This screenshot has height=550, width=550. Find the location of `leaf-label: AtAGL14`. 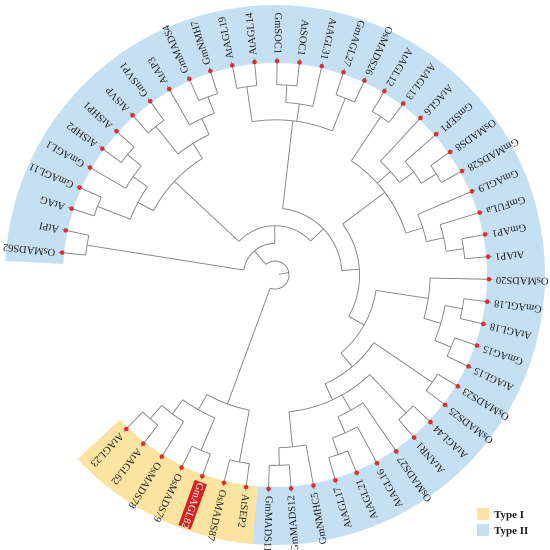

leaf-label: AtAGL14 is located at coordinates (251, 33).